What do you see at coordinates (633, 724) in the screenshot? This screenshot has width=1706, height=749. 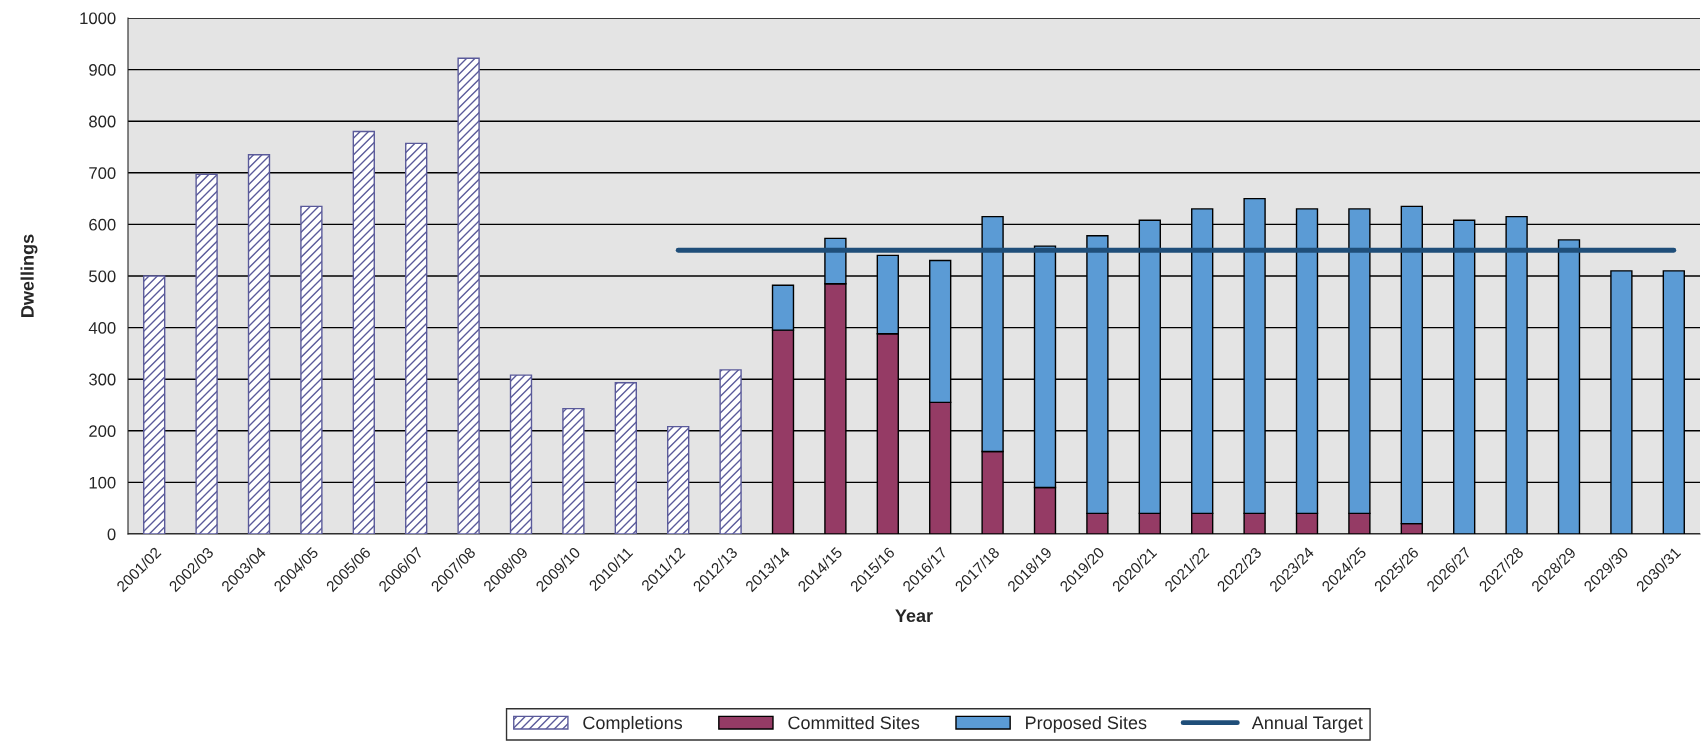 I see `legend-label: Completions` at bounding box center [633, 724].